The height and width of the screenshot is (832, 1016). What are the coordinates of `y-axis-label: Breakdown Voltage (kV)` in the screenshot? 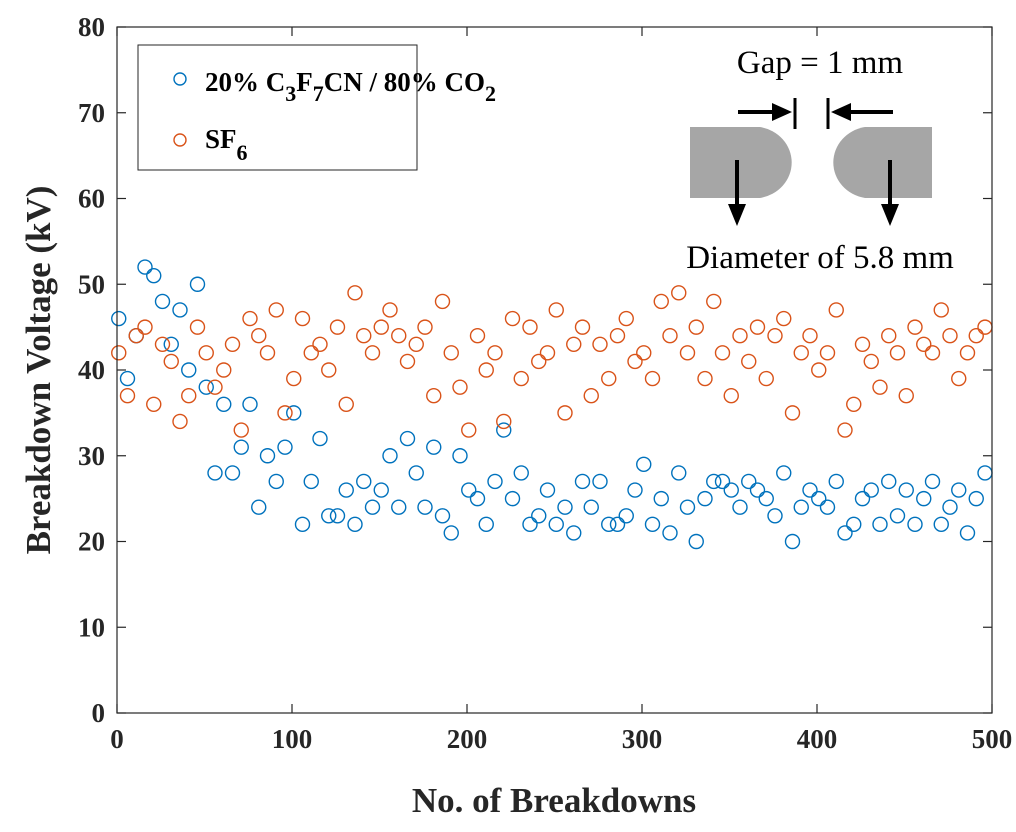 It's located at (38, 370).